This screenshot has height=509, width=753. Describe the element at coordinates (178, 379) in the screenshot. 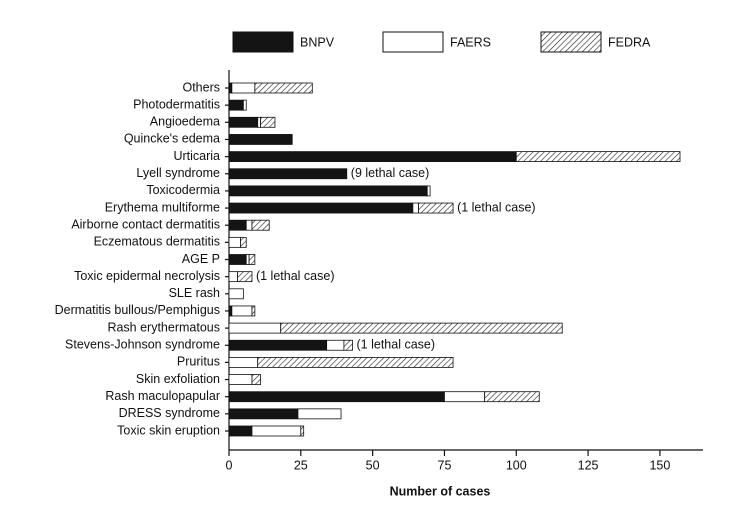

I see `y-tick-label: Skin exfoliation` at that location.